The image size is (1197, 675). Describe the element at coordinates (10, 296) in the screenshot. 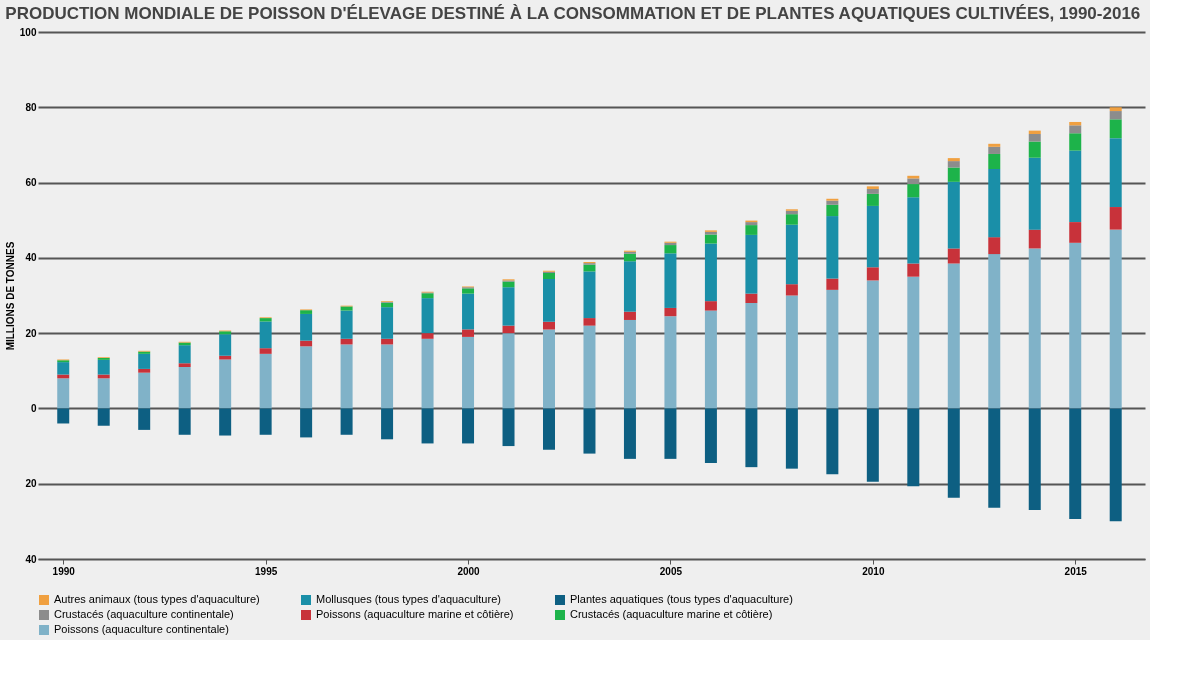

I see `y-axis-title: MILLIONS DE TONNES` at that location.